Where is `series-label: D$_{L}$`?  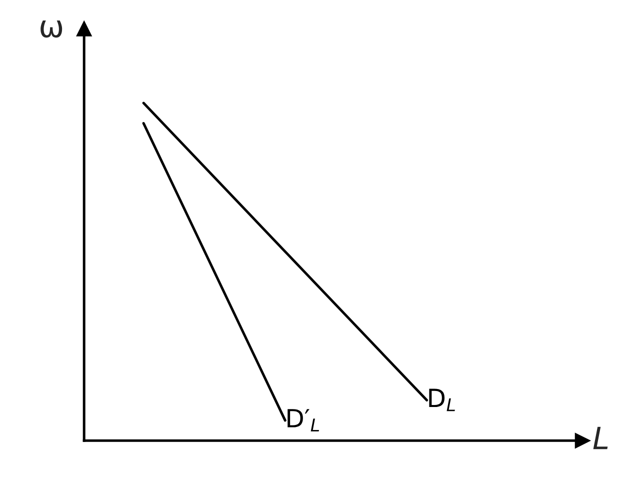 series-label: D$_{L}$ is located at coordinates (442, 400).